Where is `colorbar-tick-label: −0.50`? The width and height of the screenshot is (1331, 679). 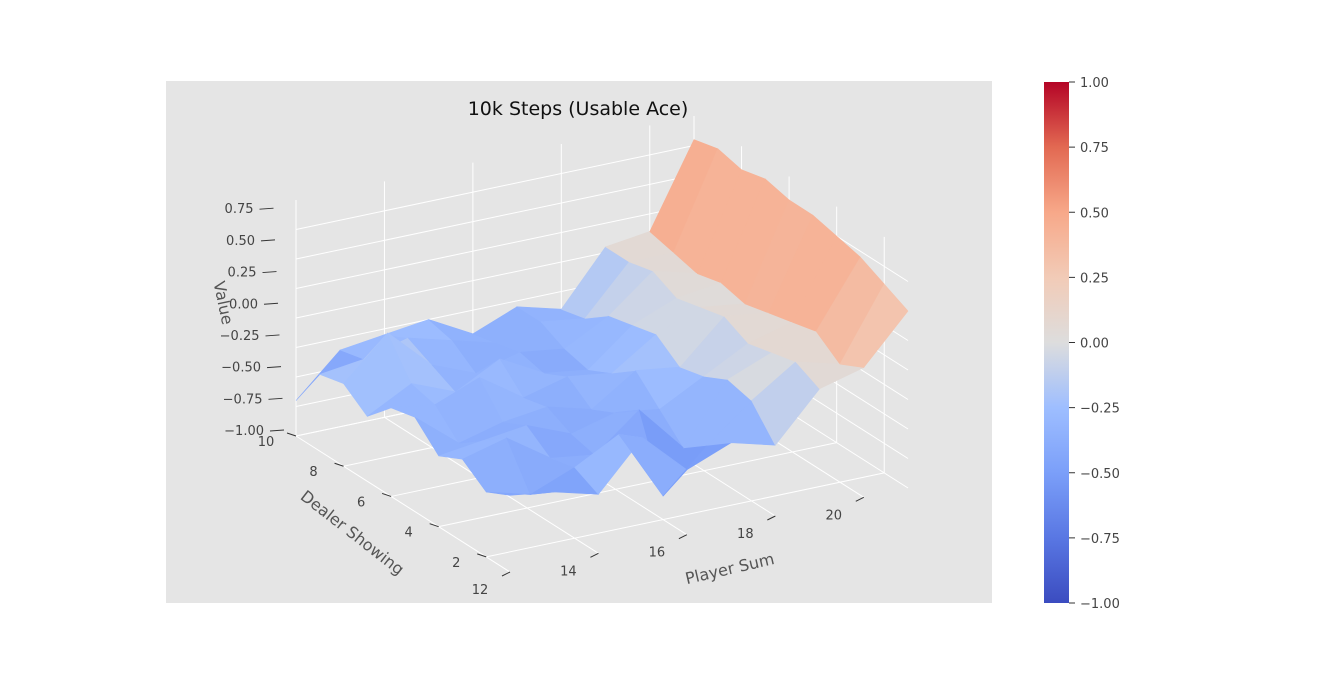
colorbar-tick-label: −0.50 is located at coordinates (1100, 474).